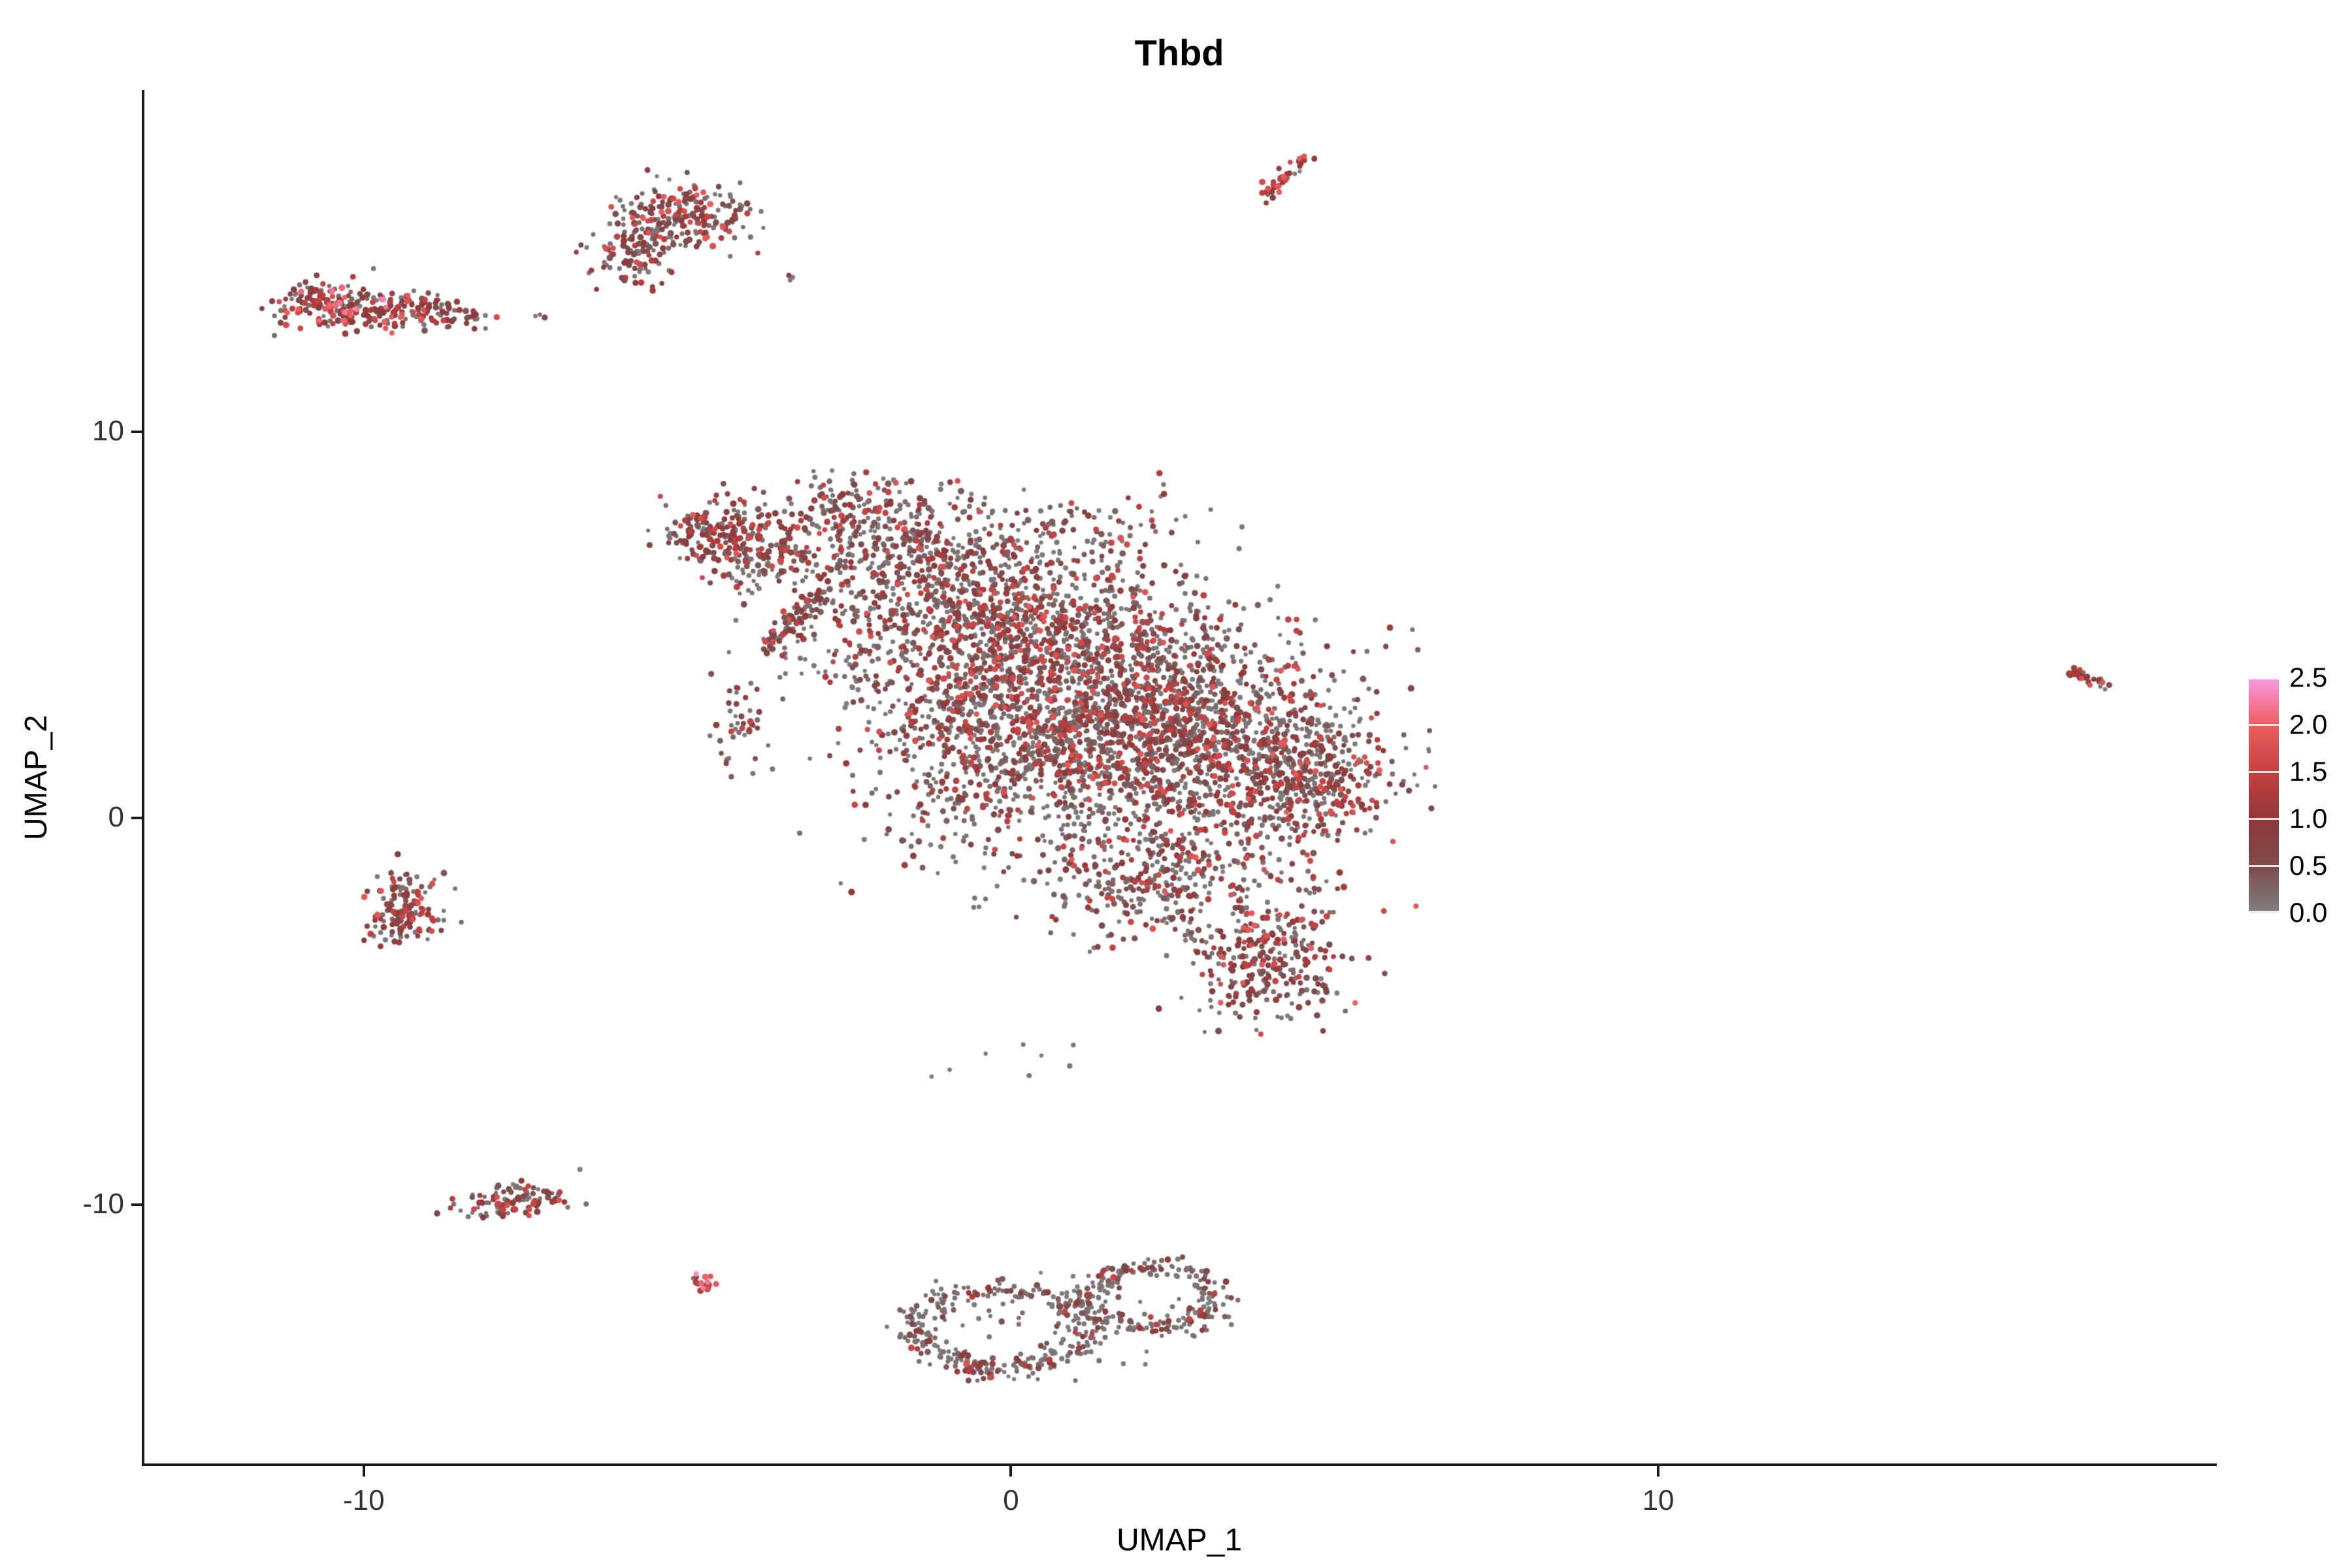 The image size is (2352, 1568). Describe the element at coordinates (2308, 724) in the screenshot. I see `legend-label: 2.0` at that location.